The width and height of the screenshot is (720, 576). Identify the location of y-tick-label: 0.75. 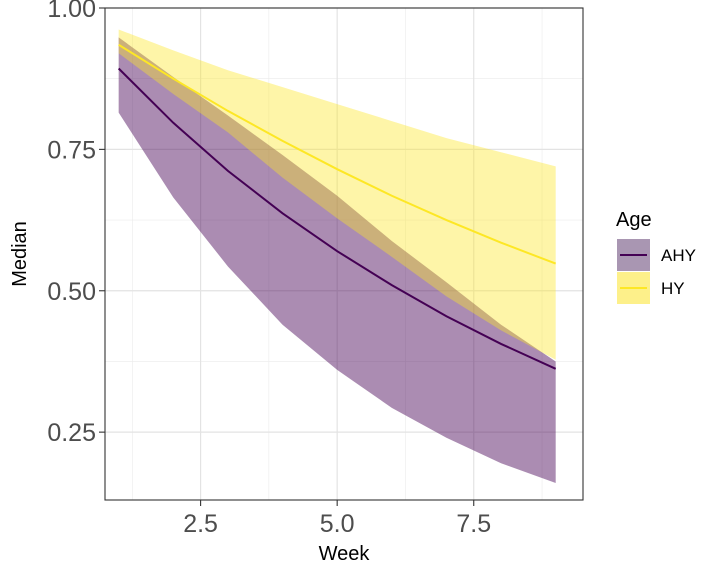
(71, 150).